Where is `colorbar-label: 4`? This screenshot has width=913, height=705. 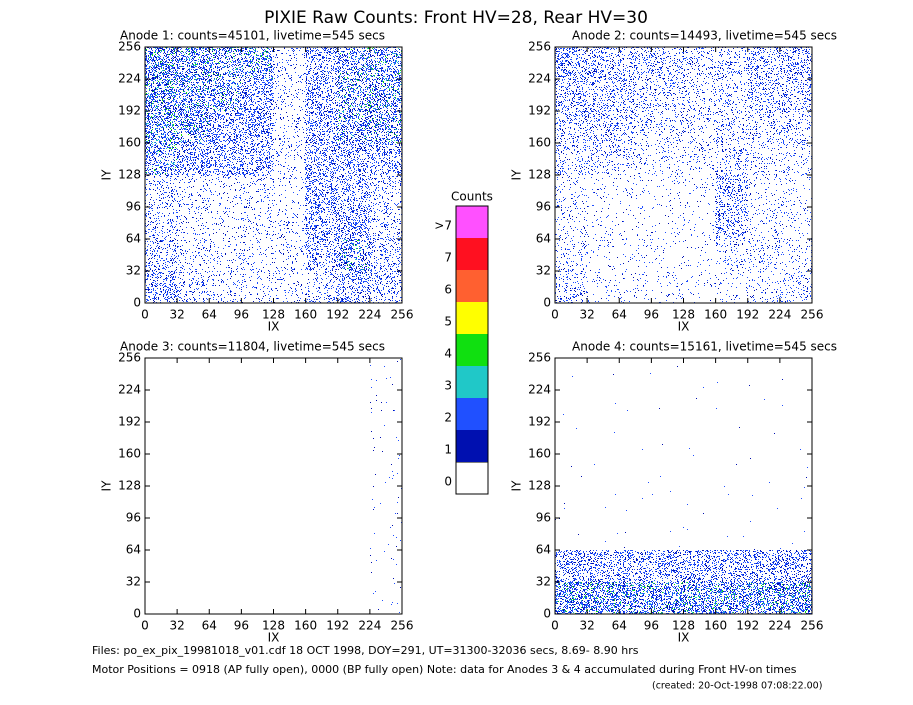
colorbar-label: 4 is located at coordinates (448, 354).